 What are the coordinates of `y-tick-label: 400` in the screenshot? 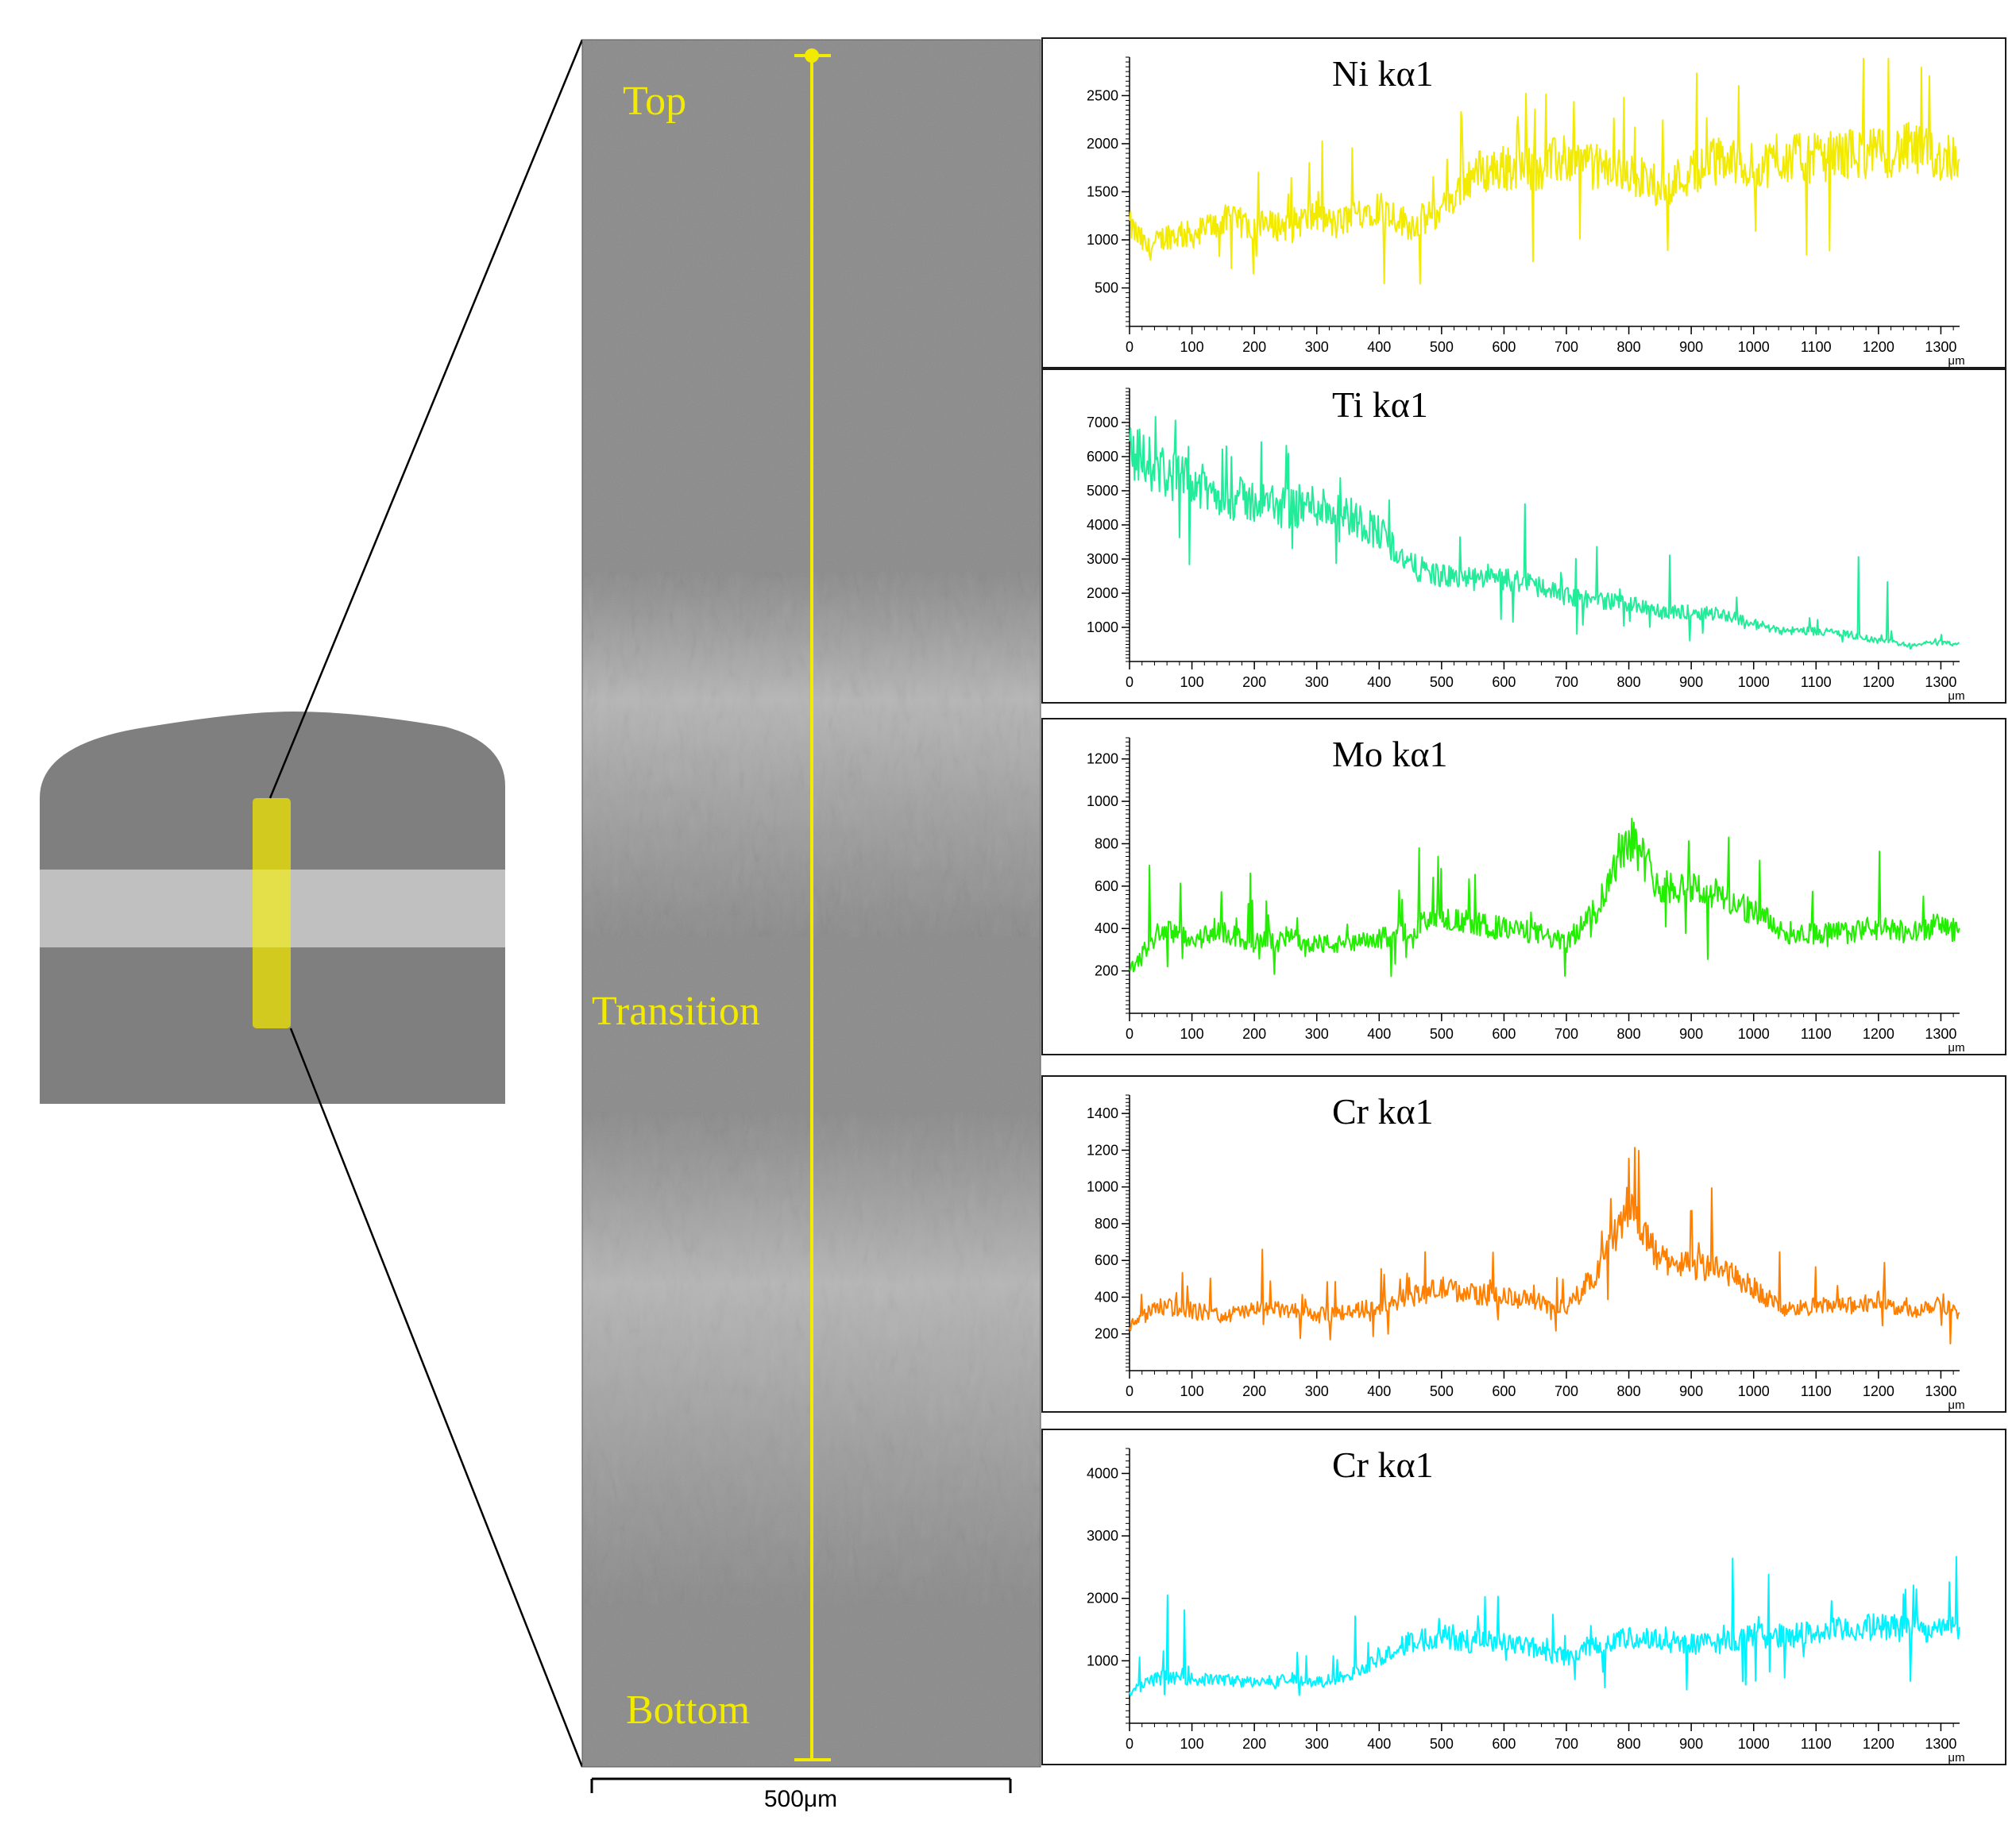 It's located at (1106, 1297).